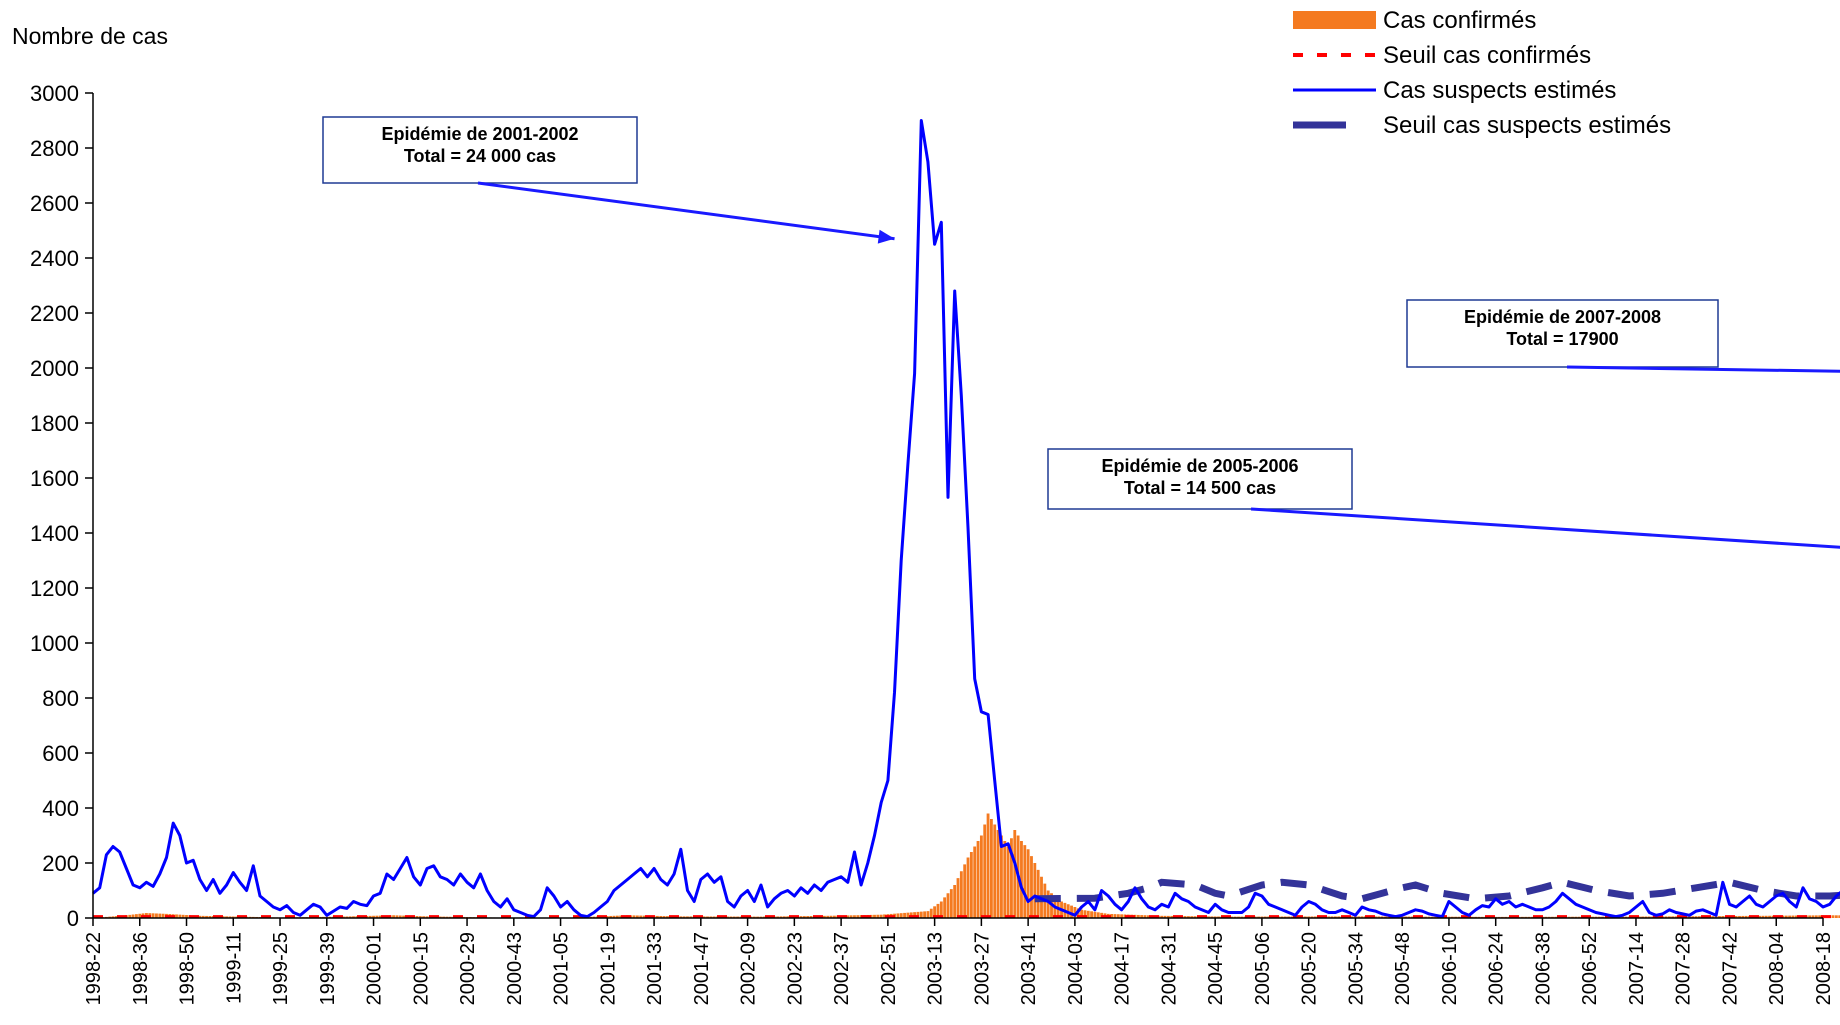  What do you see at coordinates (1824, 968) in the screenshot?
I see `x-tick-label: 2008-18` at bounding box center [1824, 968].